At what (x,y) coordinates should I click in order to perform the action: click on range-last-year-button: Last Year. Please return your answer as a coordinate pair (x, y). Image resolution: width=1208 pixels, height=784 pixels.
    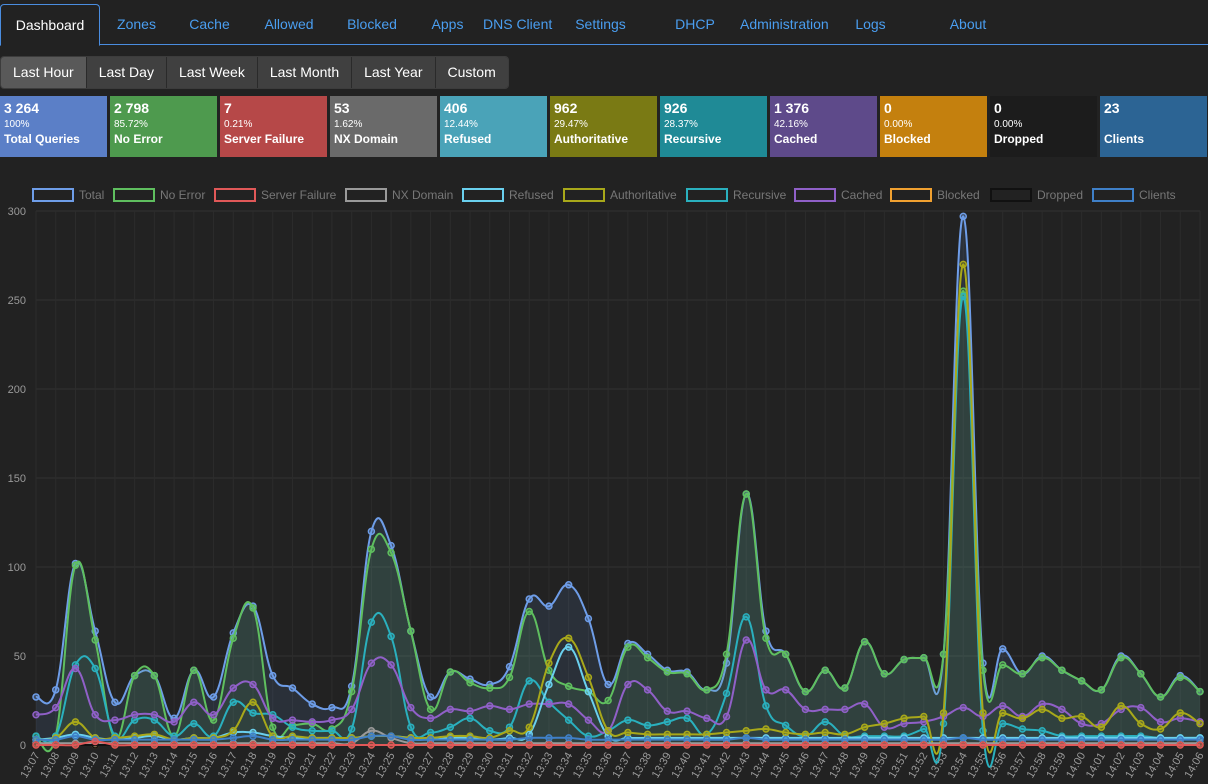
    Looking at the image, I should click on (394, 72).